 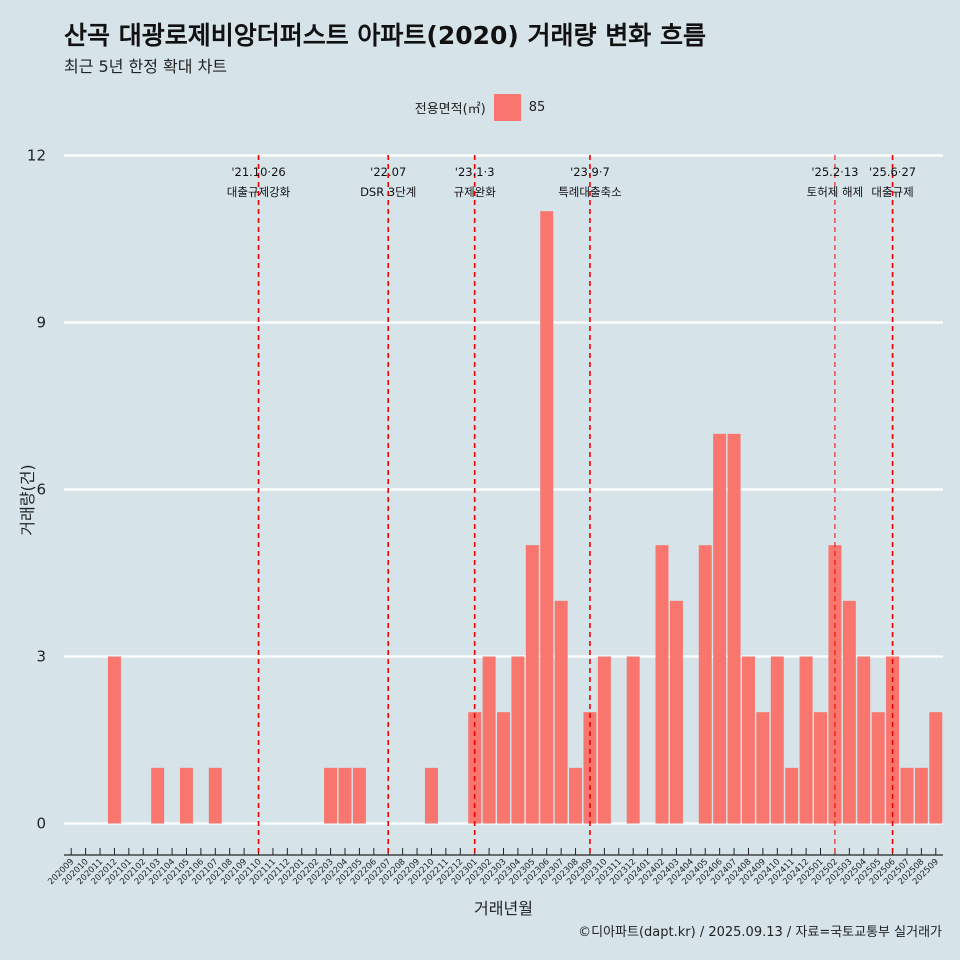 I want to click on chart-subtitle: 최근 5년 한정 확대 차트, so click(x=146, y=66).